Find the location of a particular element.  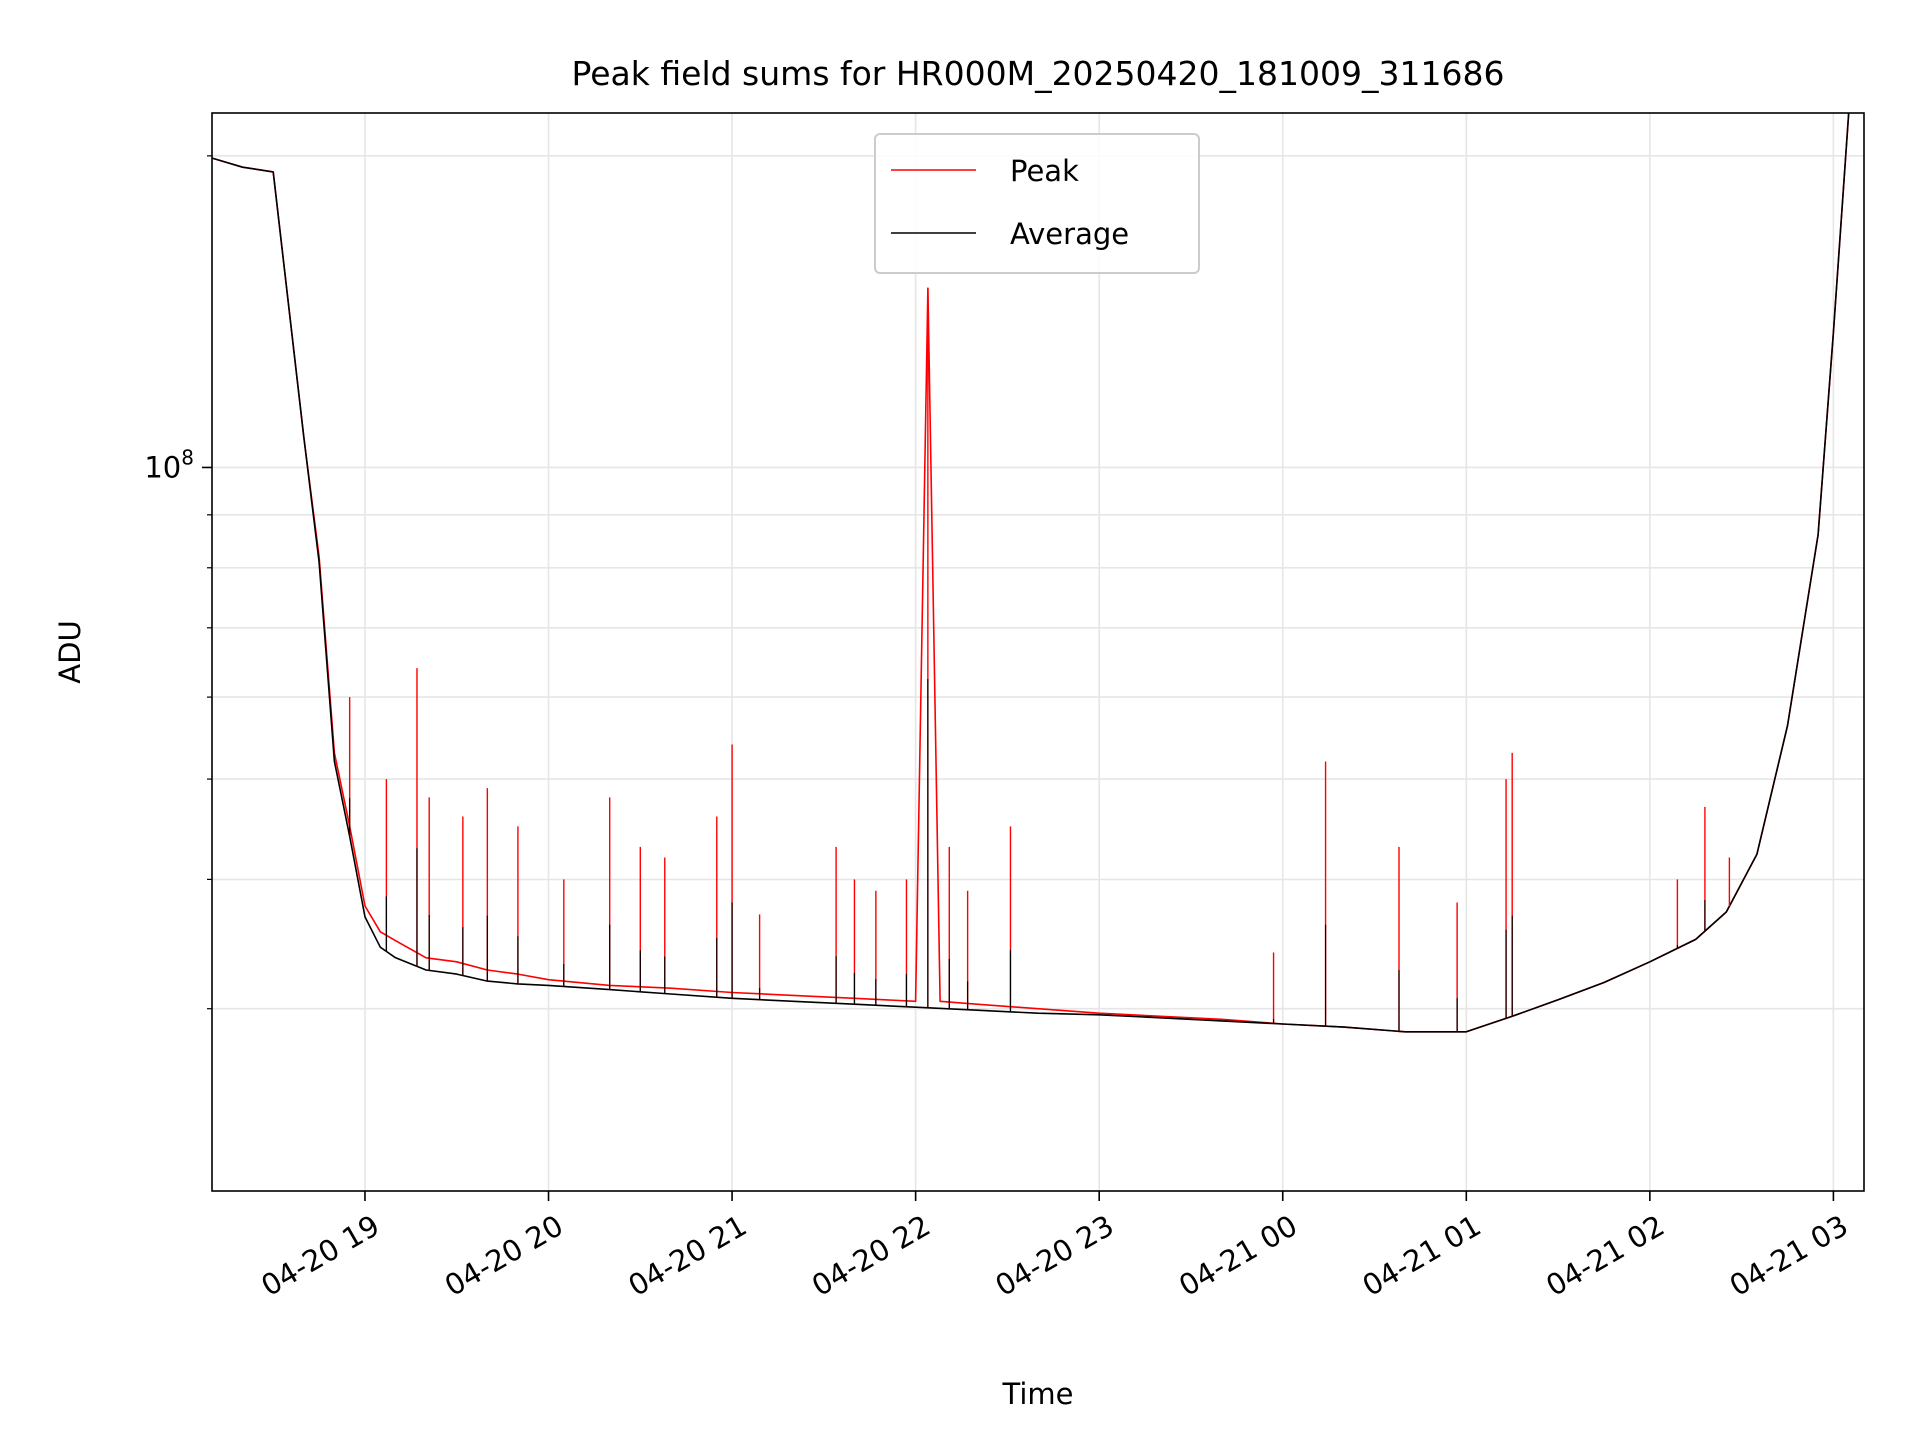

x-tick-label: 04-21 03 is located at coordinates (1789, 1255).